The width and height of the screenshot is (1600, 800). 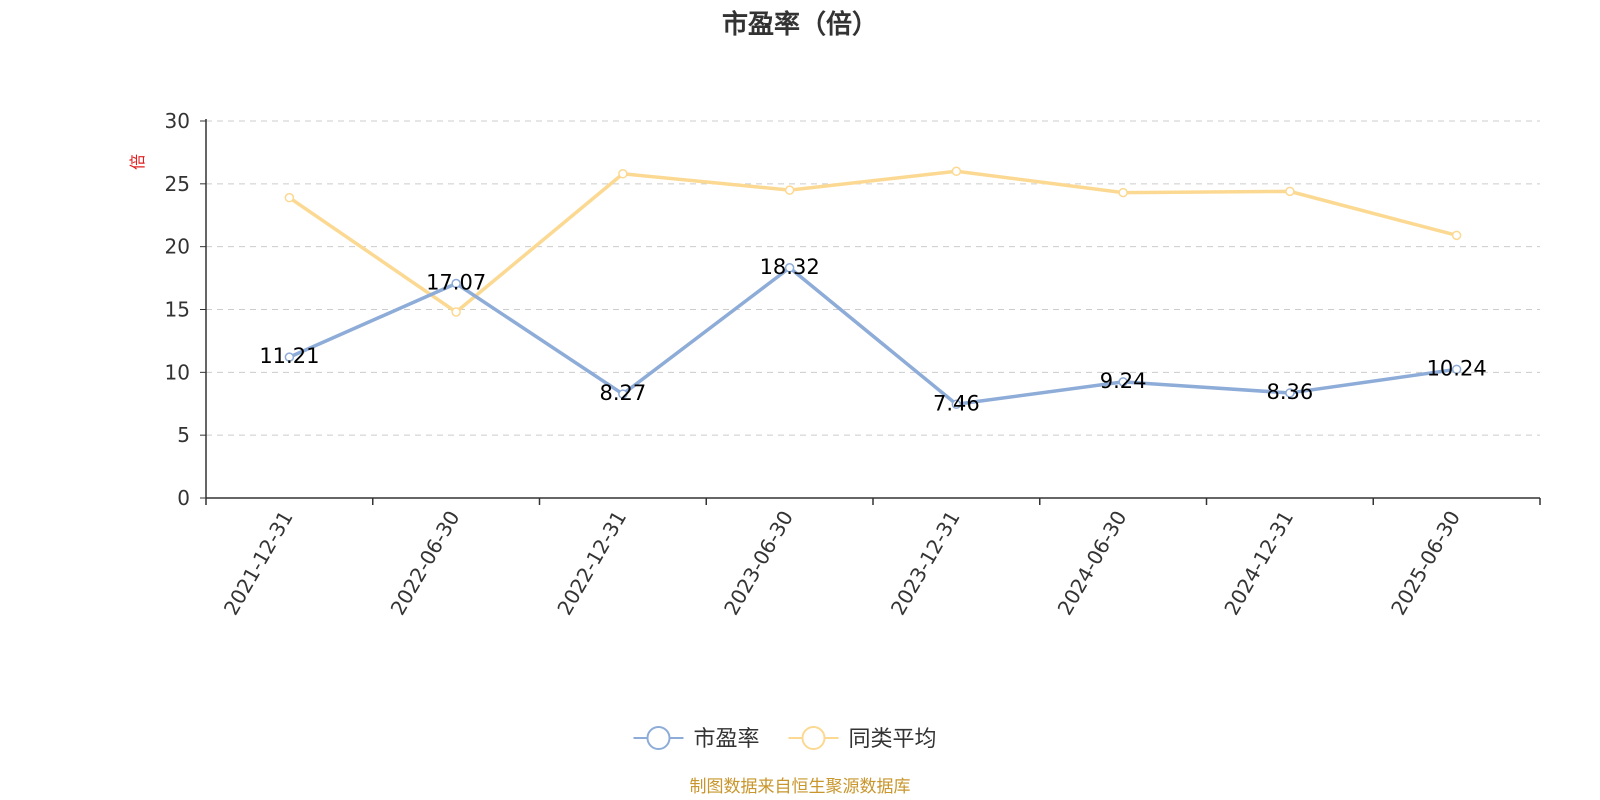 What do you see at coordinates (177, 247) in the screenshot?
I see `y-tick-label-20: 20` at bounding box center [177, 247].